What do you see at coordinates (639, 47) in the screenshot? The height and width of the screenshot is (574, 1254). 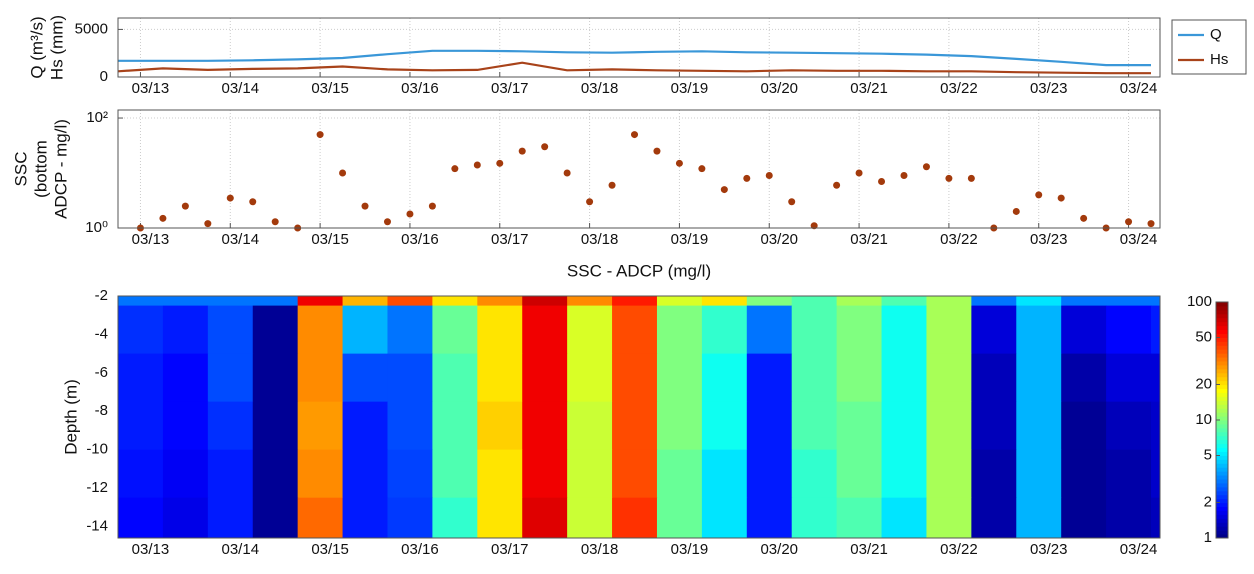 I see `plot-border` at bounding box center [639, 47].